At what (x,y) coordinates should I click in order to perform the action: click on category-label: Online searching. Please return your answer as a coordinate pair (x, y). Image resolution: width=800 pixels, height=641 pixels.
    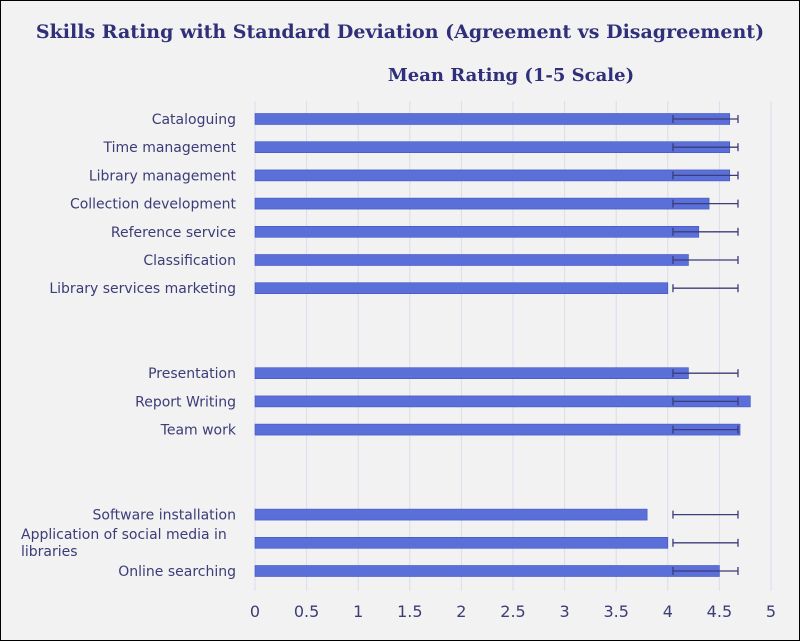
    Looking at the image, I should click on (177, 572).